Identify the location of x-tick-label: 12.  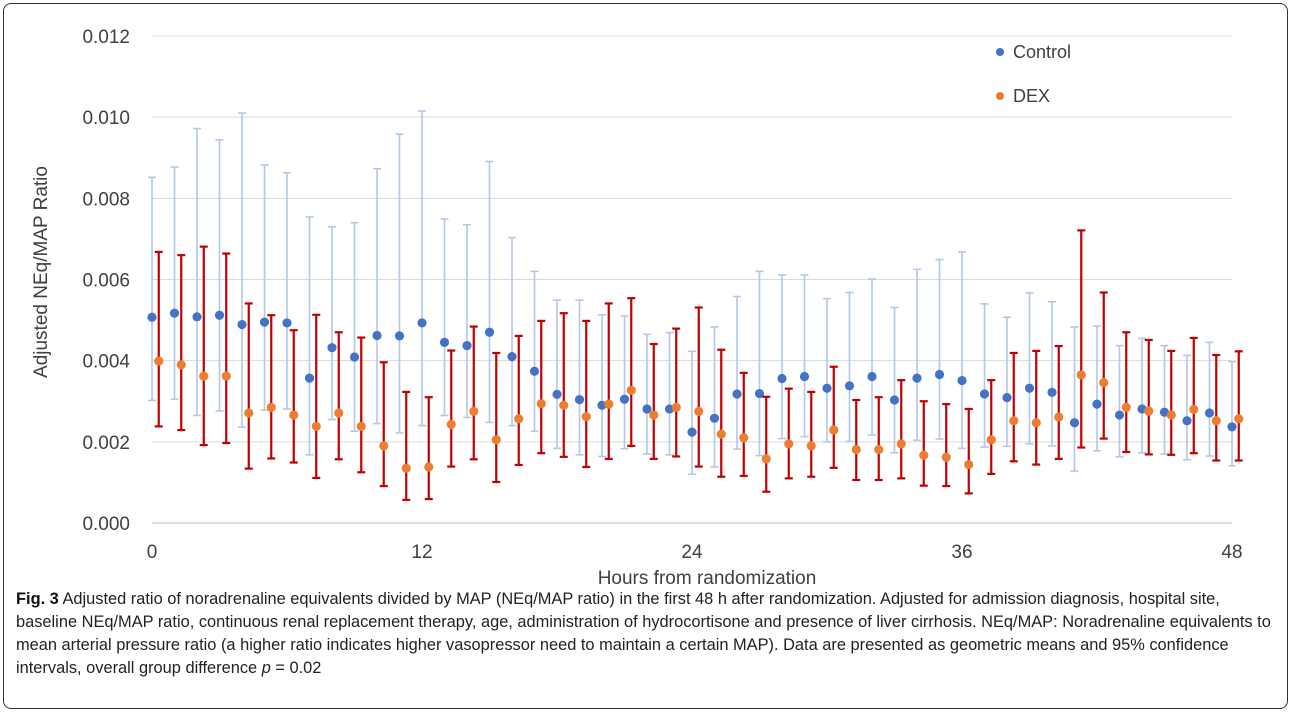
(421, 552).